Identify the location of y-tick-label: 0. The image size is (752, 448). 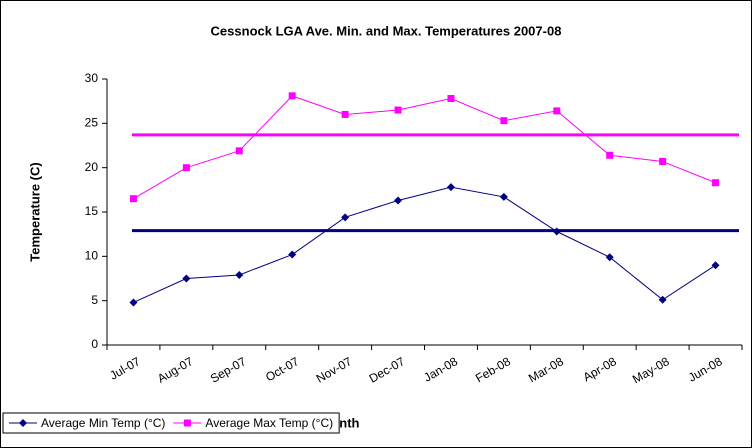
(94, 344).